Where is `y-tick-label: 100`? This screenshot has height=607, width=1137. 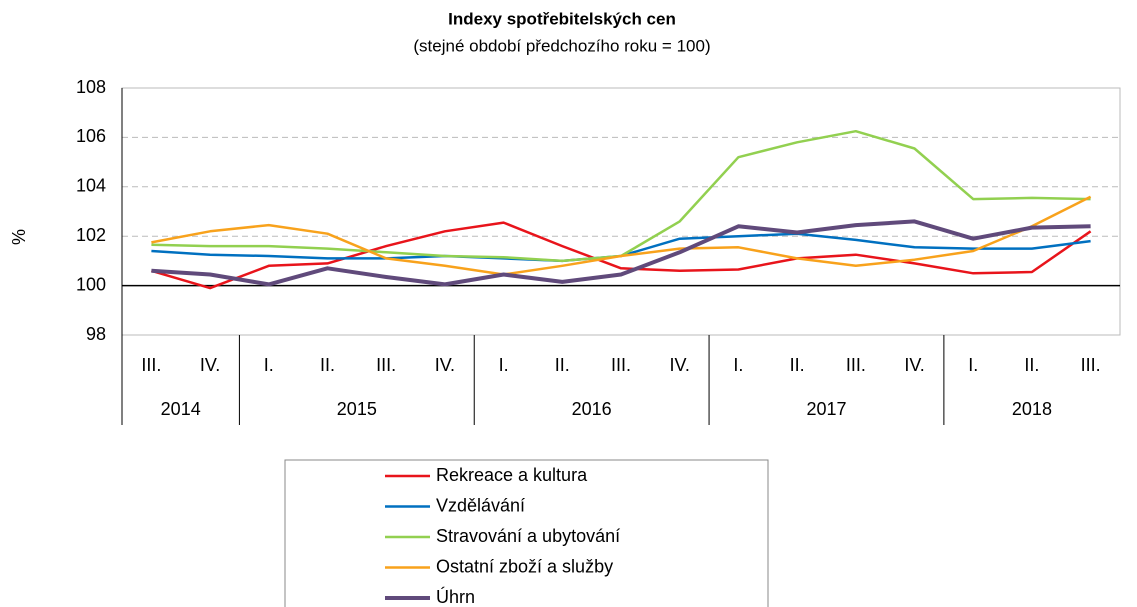
y-tick-label: 100 is located at coordinates (91, 284).